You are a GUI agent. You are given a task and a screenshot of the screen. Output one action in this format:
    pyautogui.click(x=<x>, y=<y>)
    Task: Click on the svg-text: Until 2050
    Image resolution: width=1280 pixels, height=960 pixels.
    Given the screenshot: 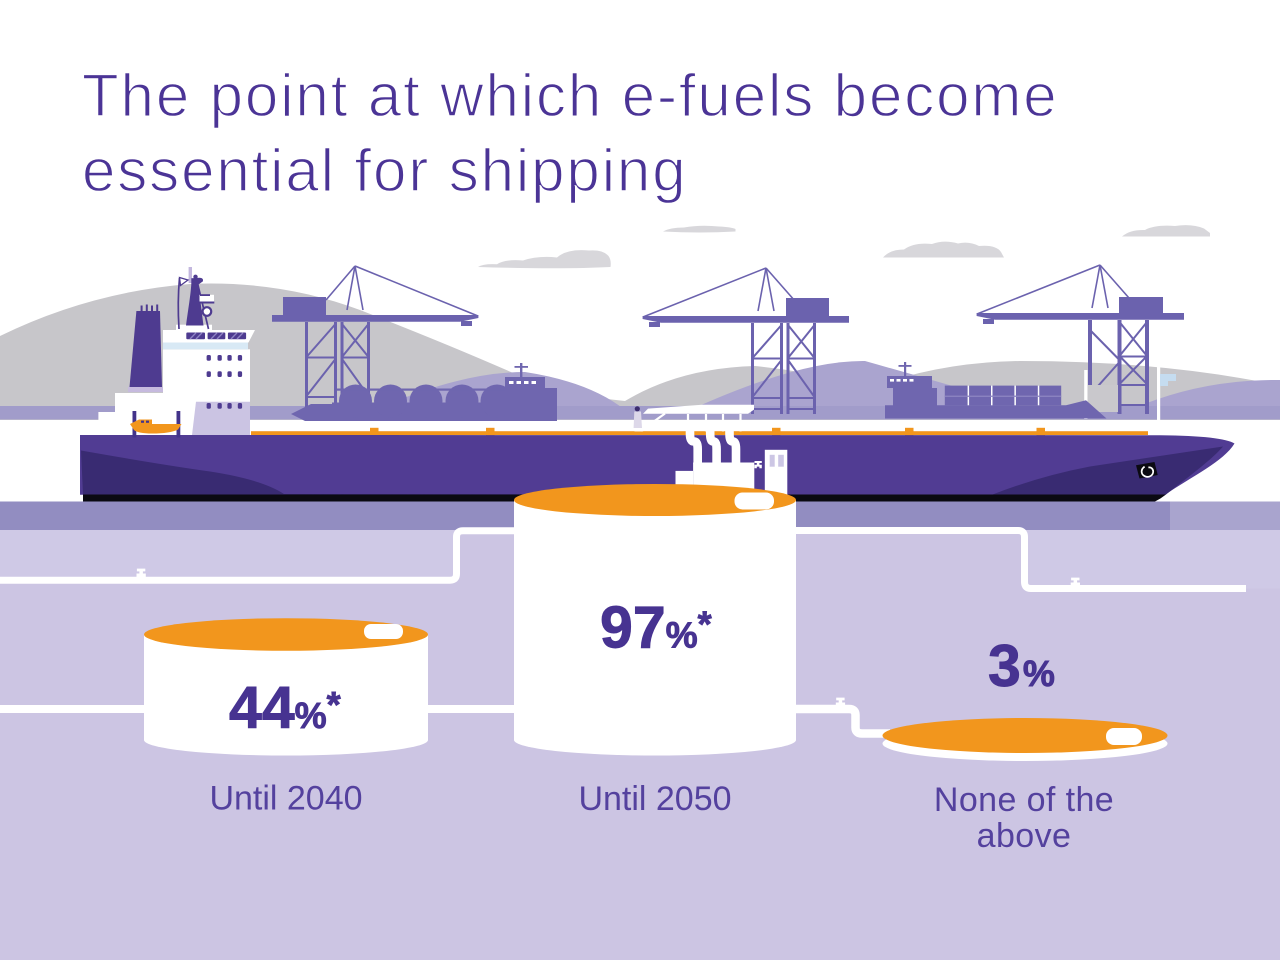 What is the action you would take?
    pyautogui.click(x=654, y=799)
    